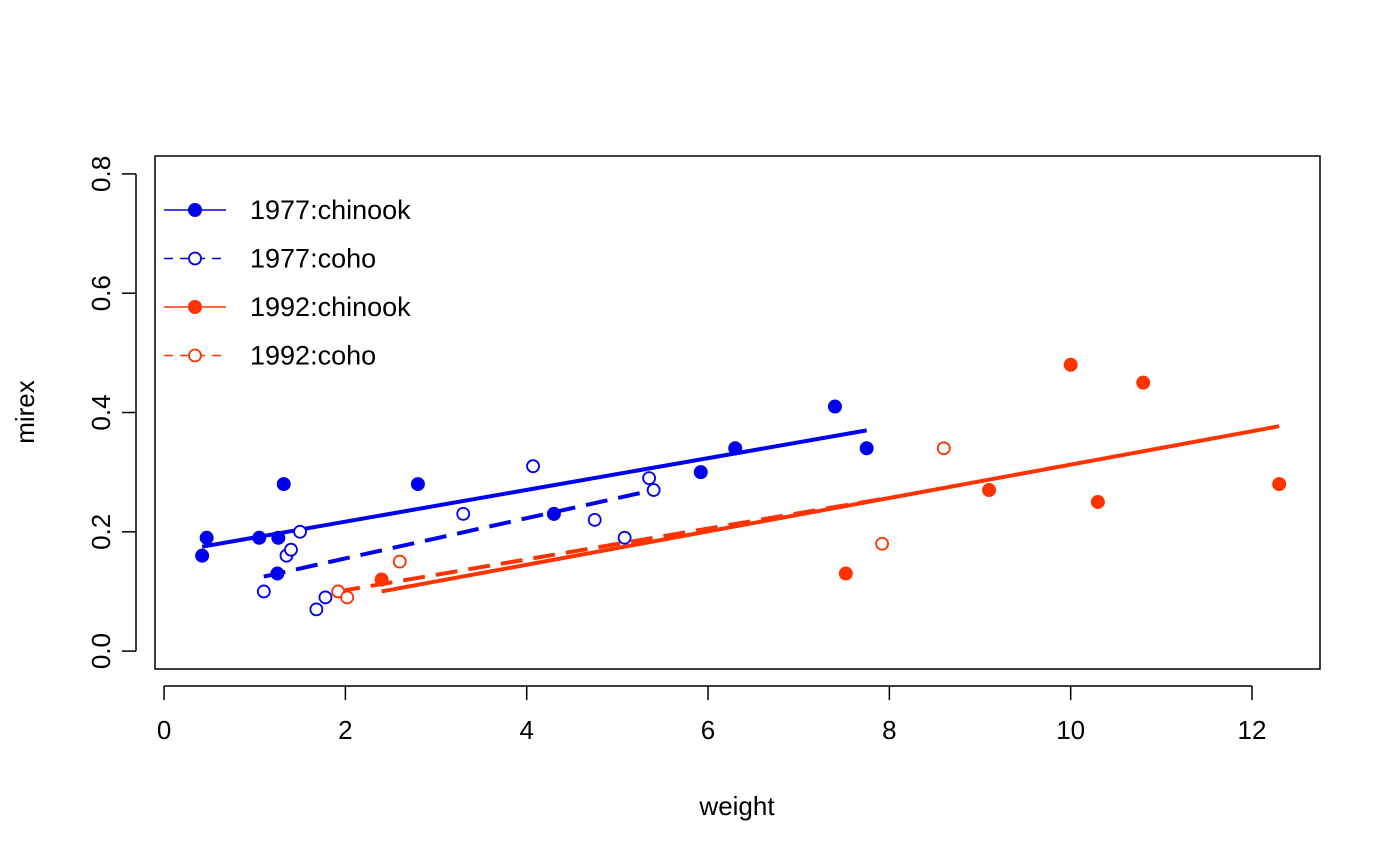 This screenshot has height=866, width=1400. What do you see at coordinates (101, 293) in the screenshot?
I see `y-tick-label: 0.6` at bounding box center [101, 293].